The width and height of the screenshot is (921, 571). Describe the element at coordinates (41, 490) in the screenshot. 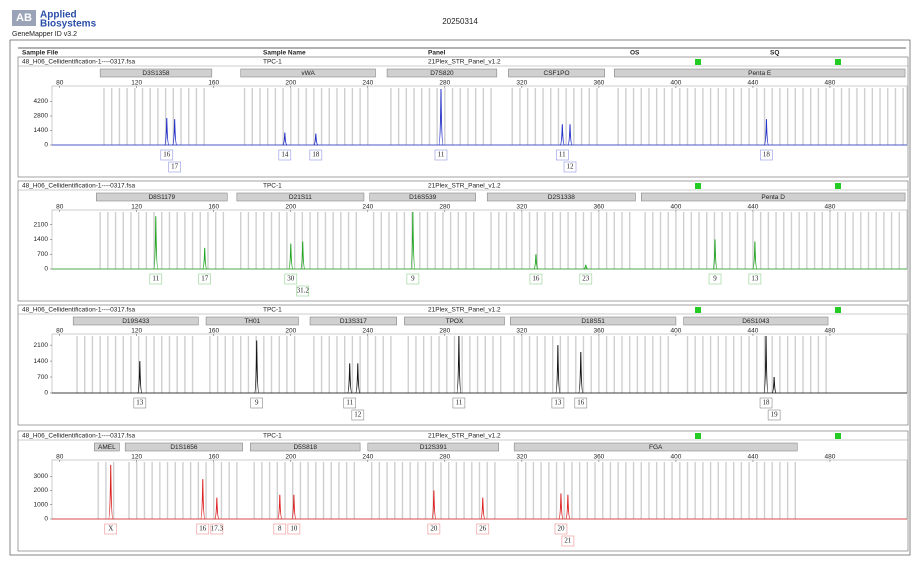

I see `y-tick-label: 2000` at that location.